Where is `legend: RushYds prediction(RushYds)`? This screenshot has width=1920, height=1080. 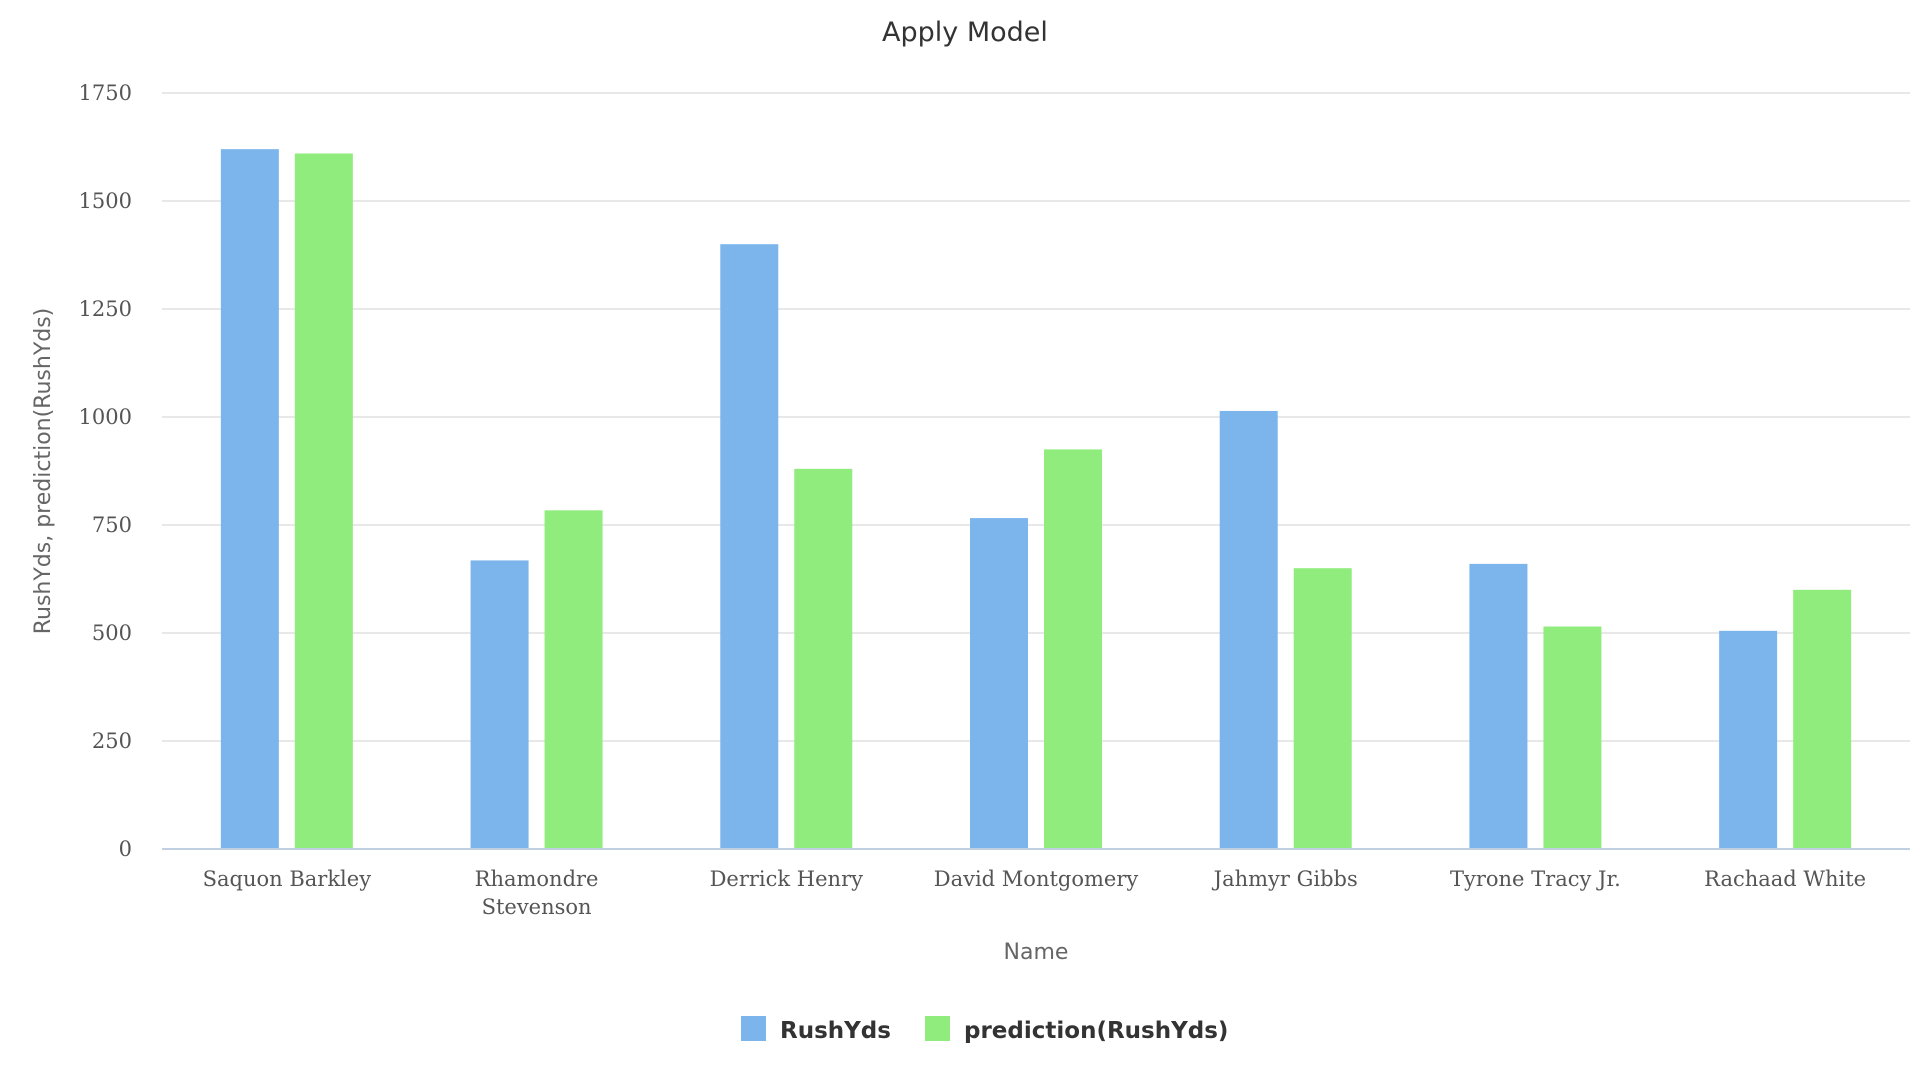
legend: RushYds prediction(RushYds) is located at coordinates (984, 1030).